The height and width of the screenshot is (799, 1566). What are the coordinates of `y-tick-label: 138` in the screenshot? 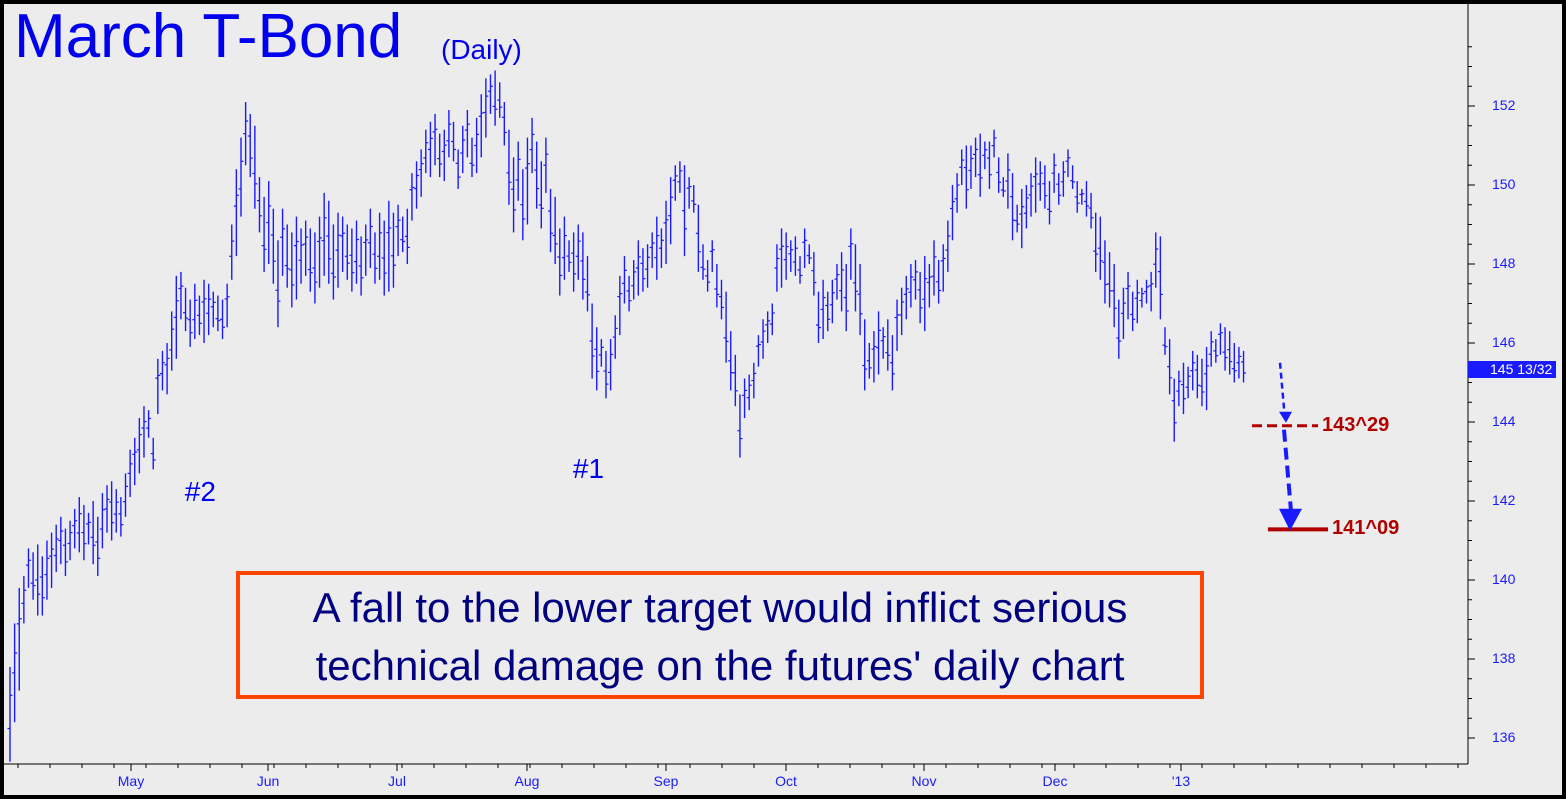 It's located at (1504, 658).